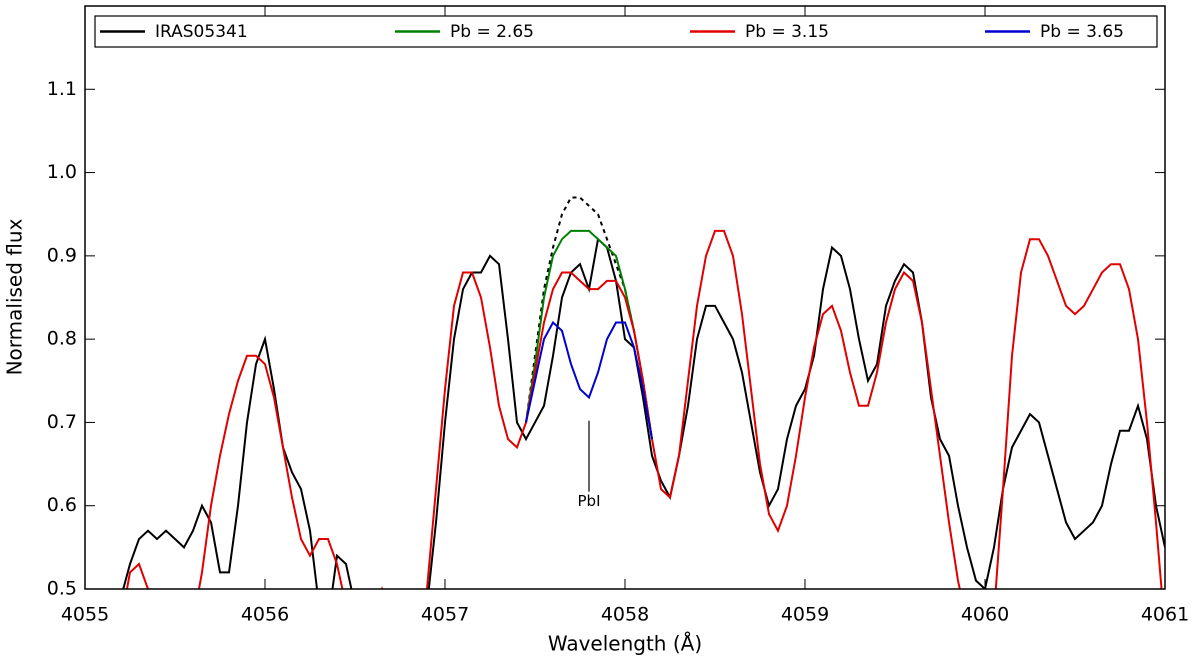 This screenshot has height=661, width=1200. Describe the element at coordinates (62, 339) in the screenshot. I see `y-tick-label: 0.8` at that location.